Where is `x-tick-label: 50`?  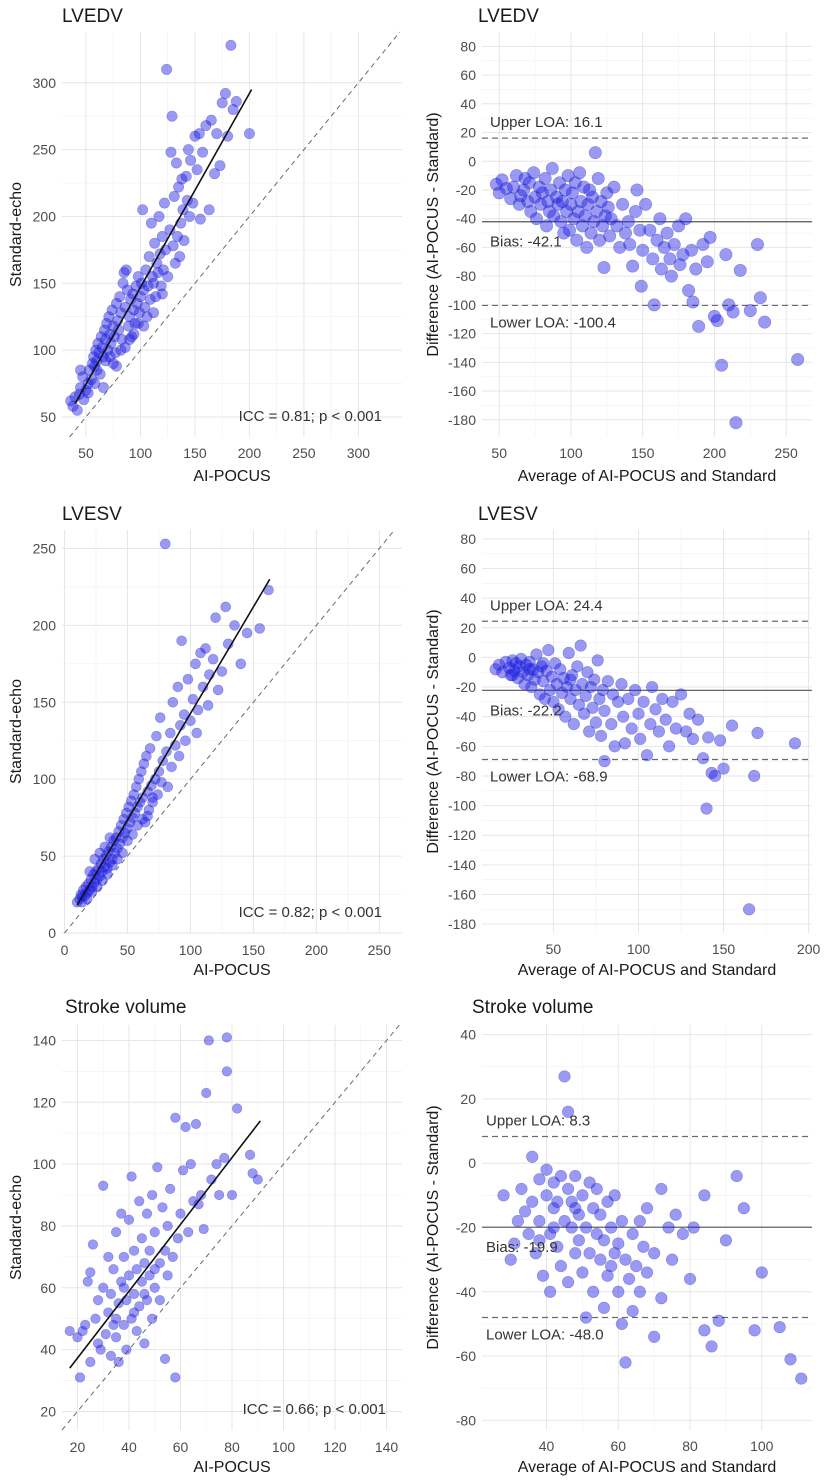
x-tick-label: 50 is located at coordinates (128, 950).